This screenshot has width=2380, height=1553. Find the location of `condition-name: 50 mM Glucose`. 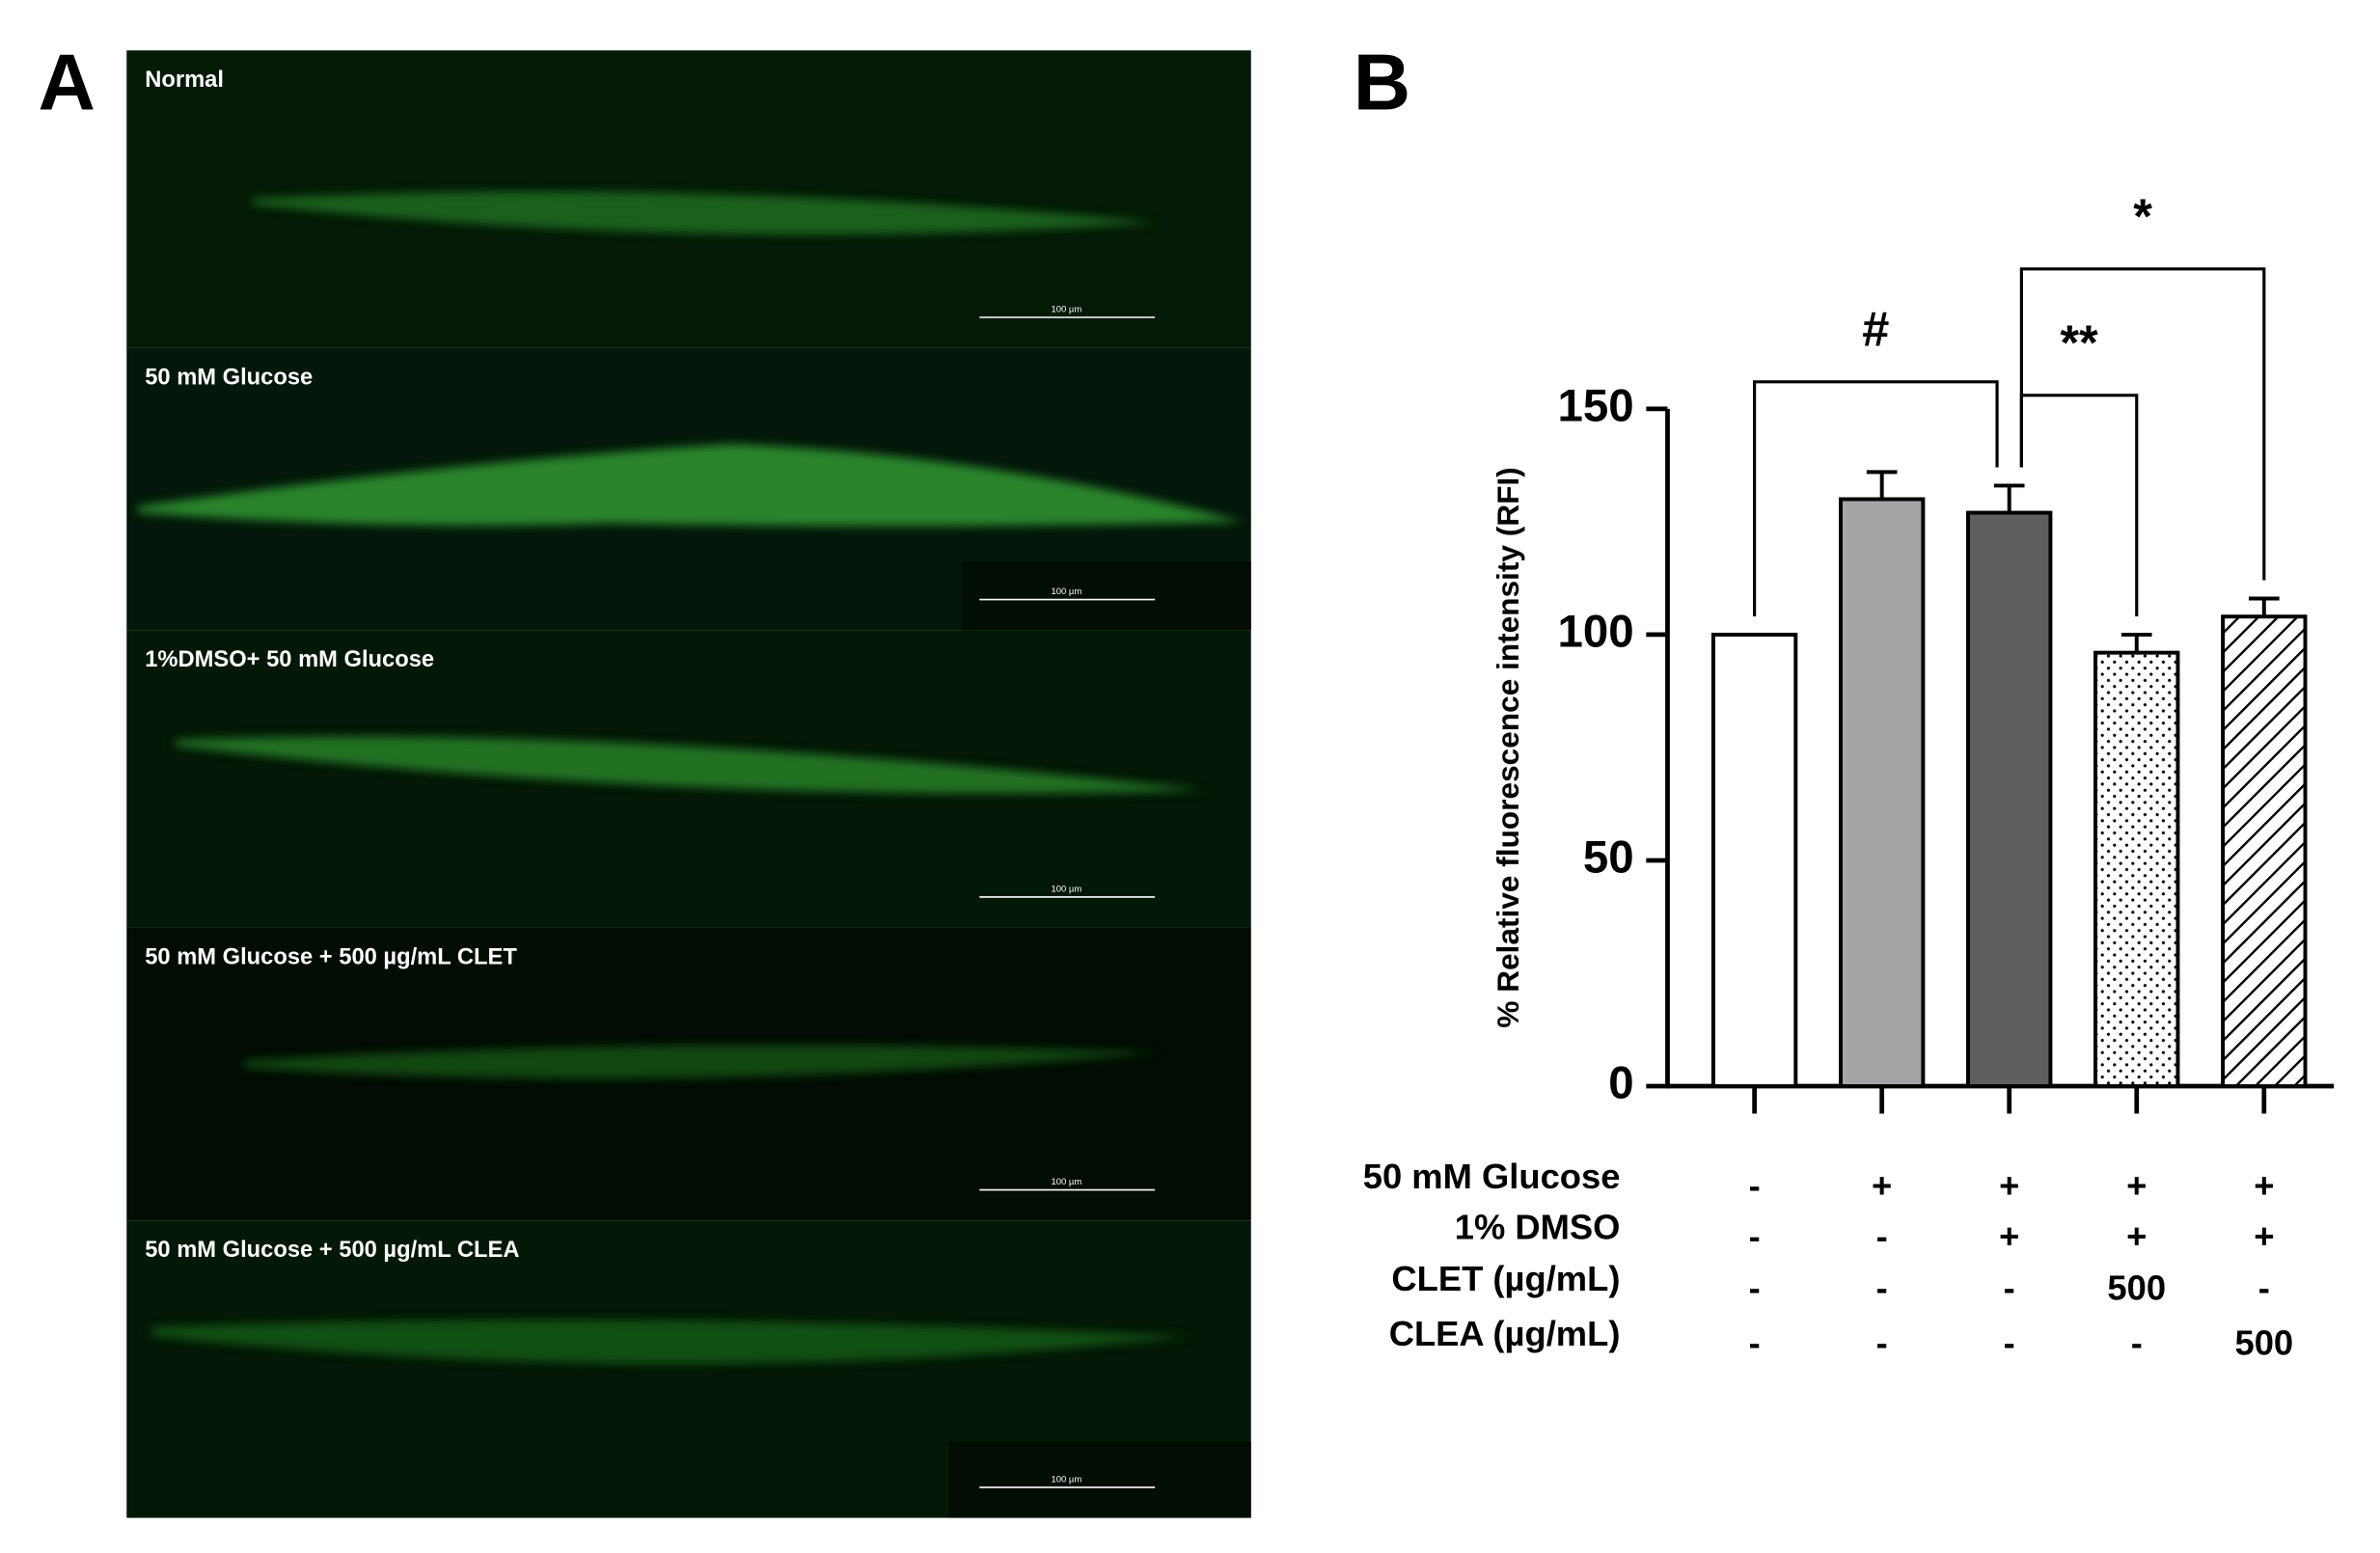

condition-name: 50 mM Glucose is located at coordinates (1492, 1176).